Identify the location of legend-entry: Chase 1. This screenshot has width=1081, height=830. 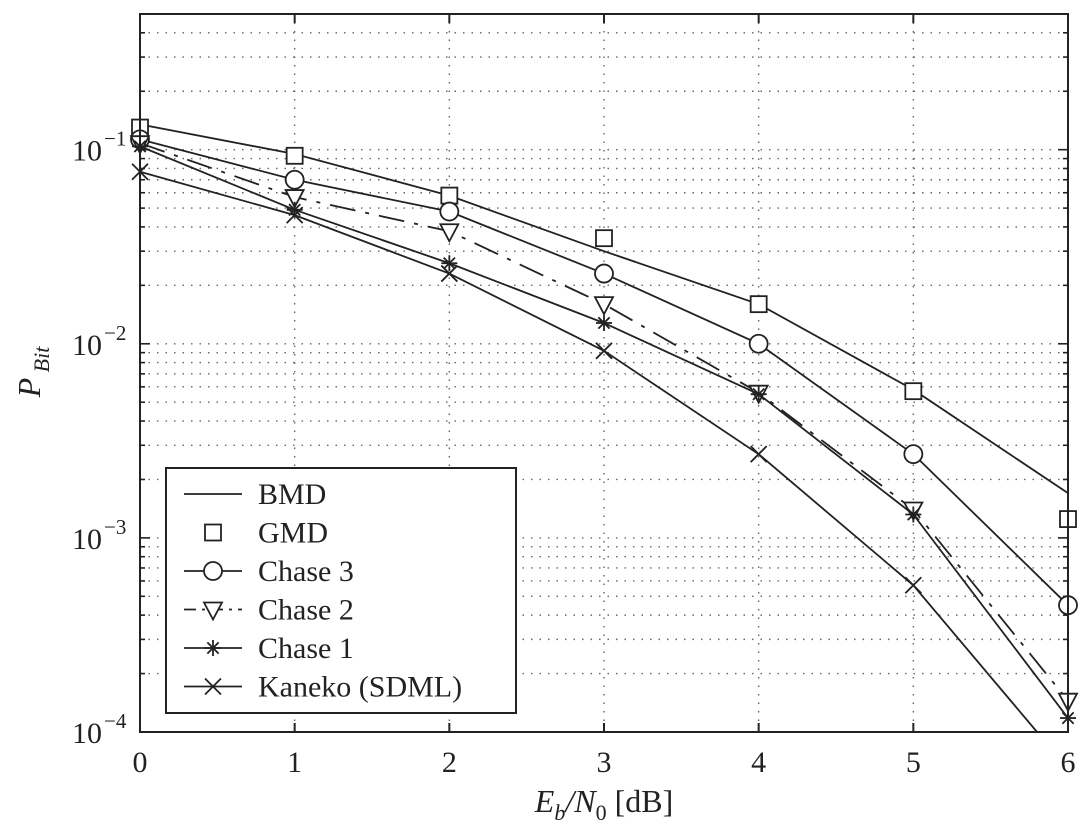
(269, 648).